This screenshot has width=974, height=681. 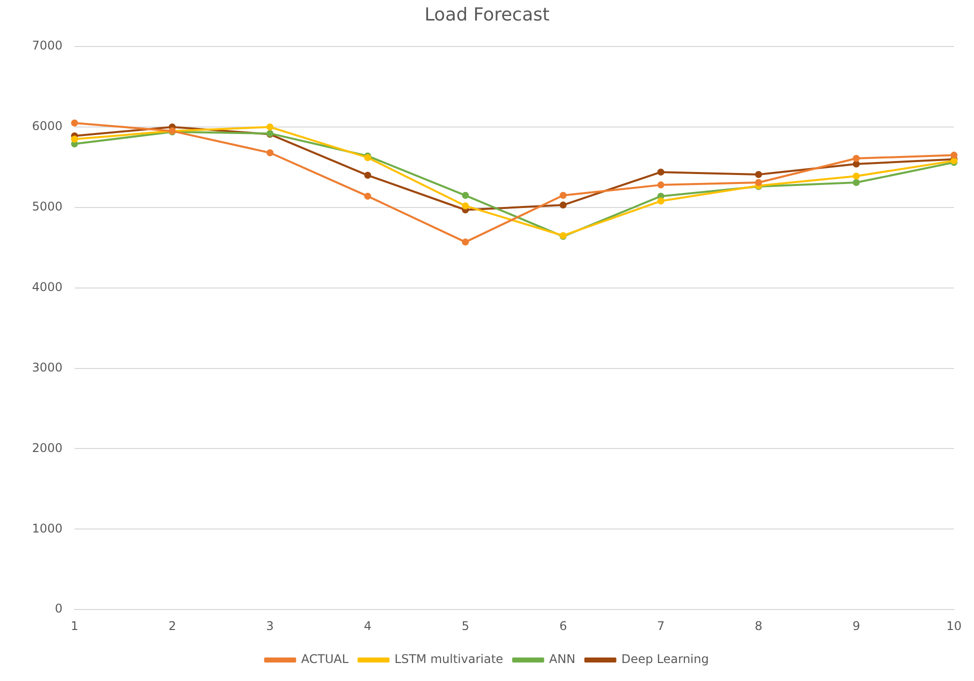 I want to click on x-tick-label: 3, so click(x=270, y=625).